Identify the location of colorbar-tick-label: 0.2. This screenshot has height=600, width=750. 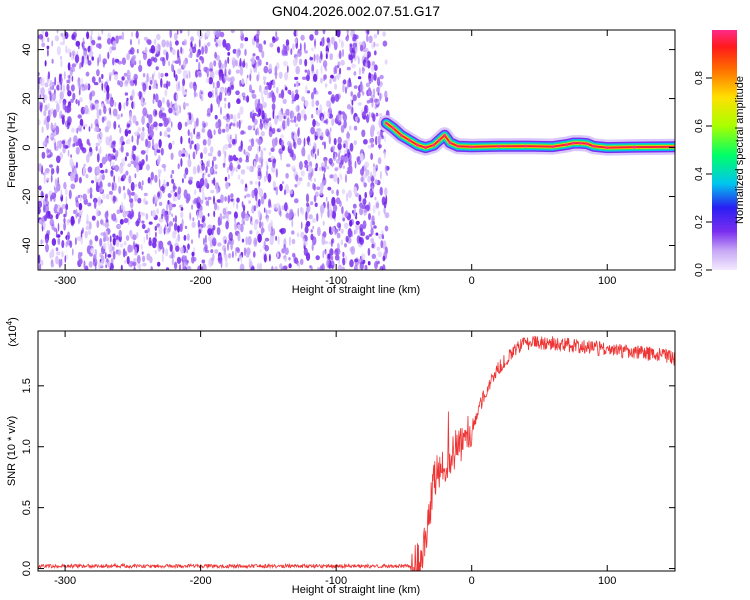
(699, 222).